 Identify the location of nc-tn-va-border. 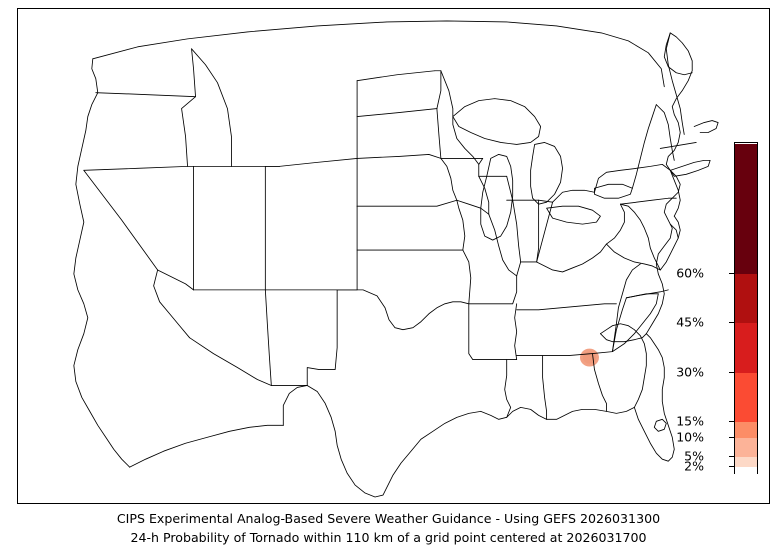
(633, 257).